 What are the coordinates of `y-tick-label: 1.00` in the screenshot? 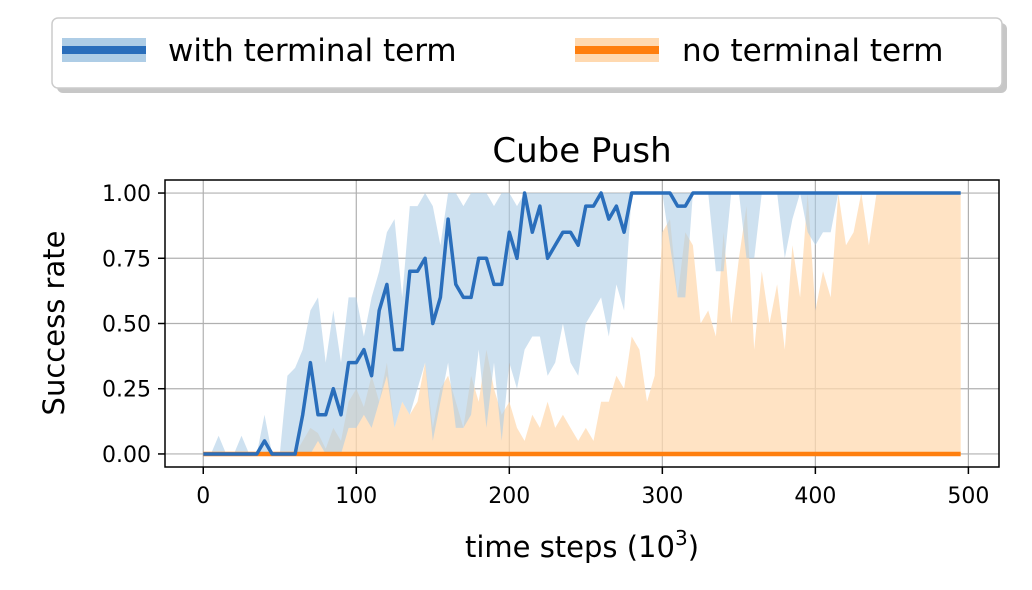 It's located at (126, 194).